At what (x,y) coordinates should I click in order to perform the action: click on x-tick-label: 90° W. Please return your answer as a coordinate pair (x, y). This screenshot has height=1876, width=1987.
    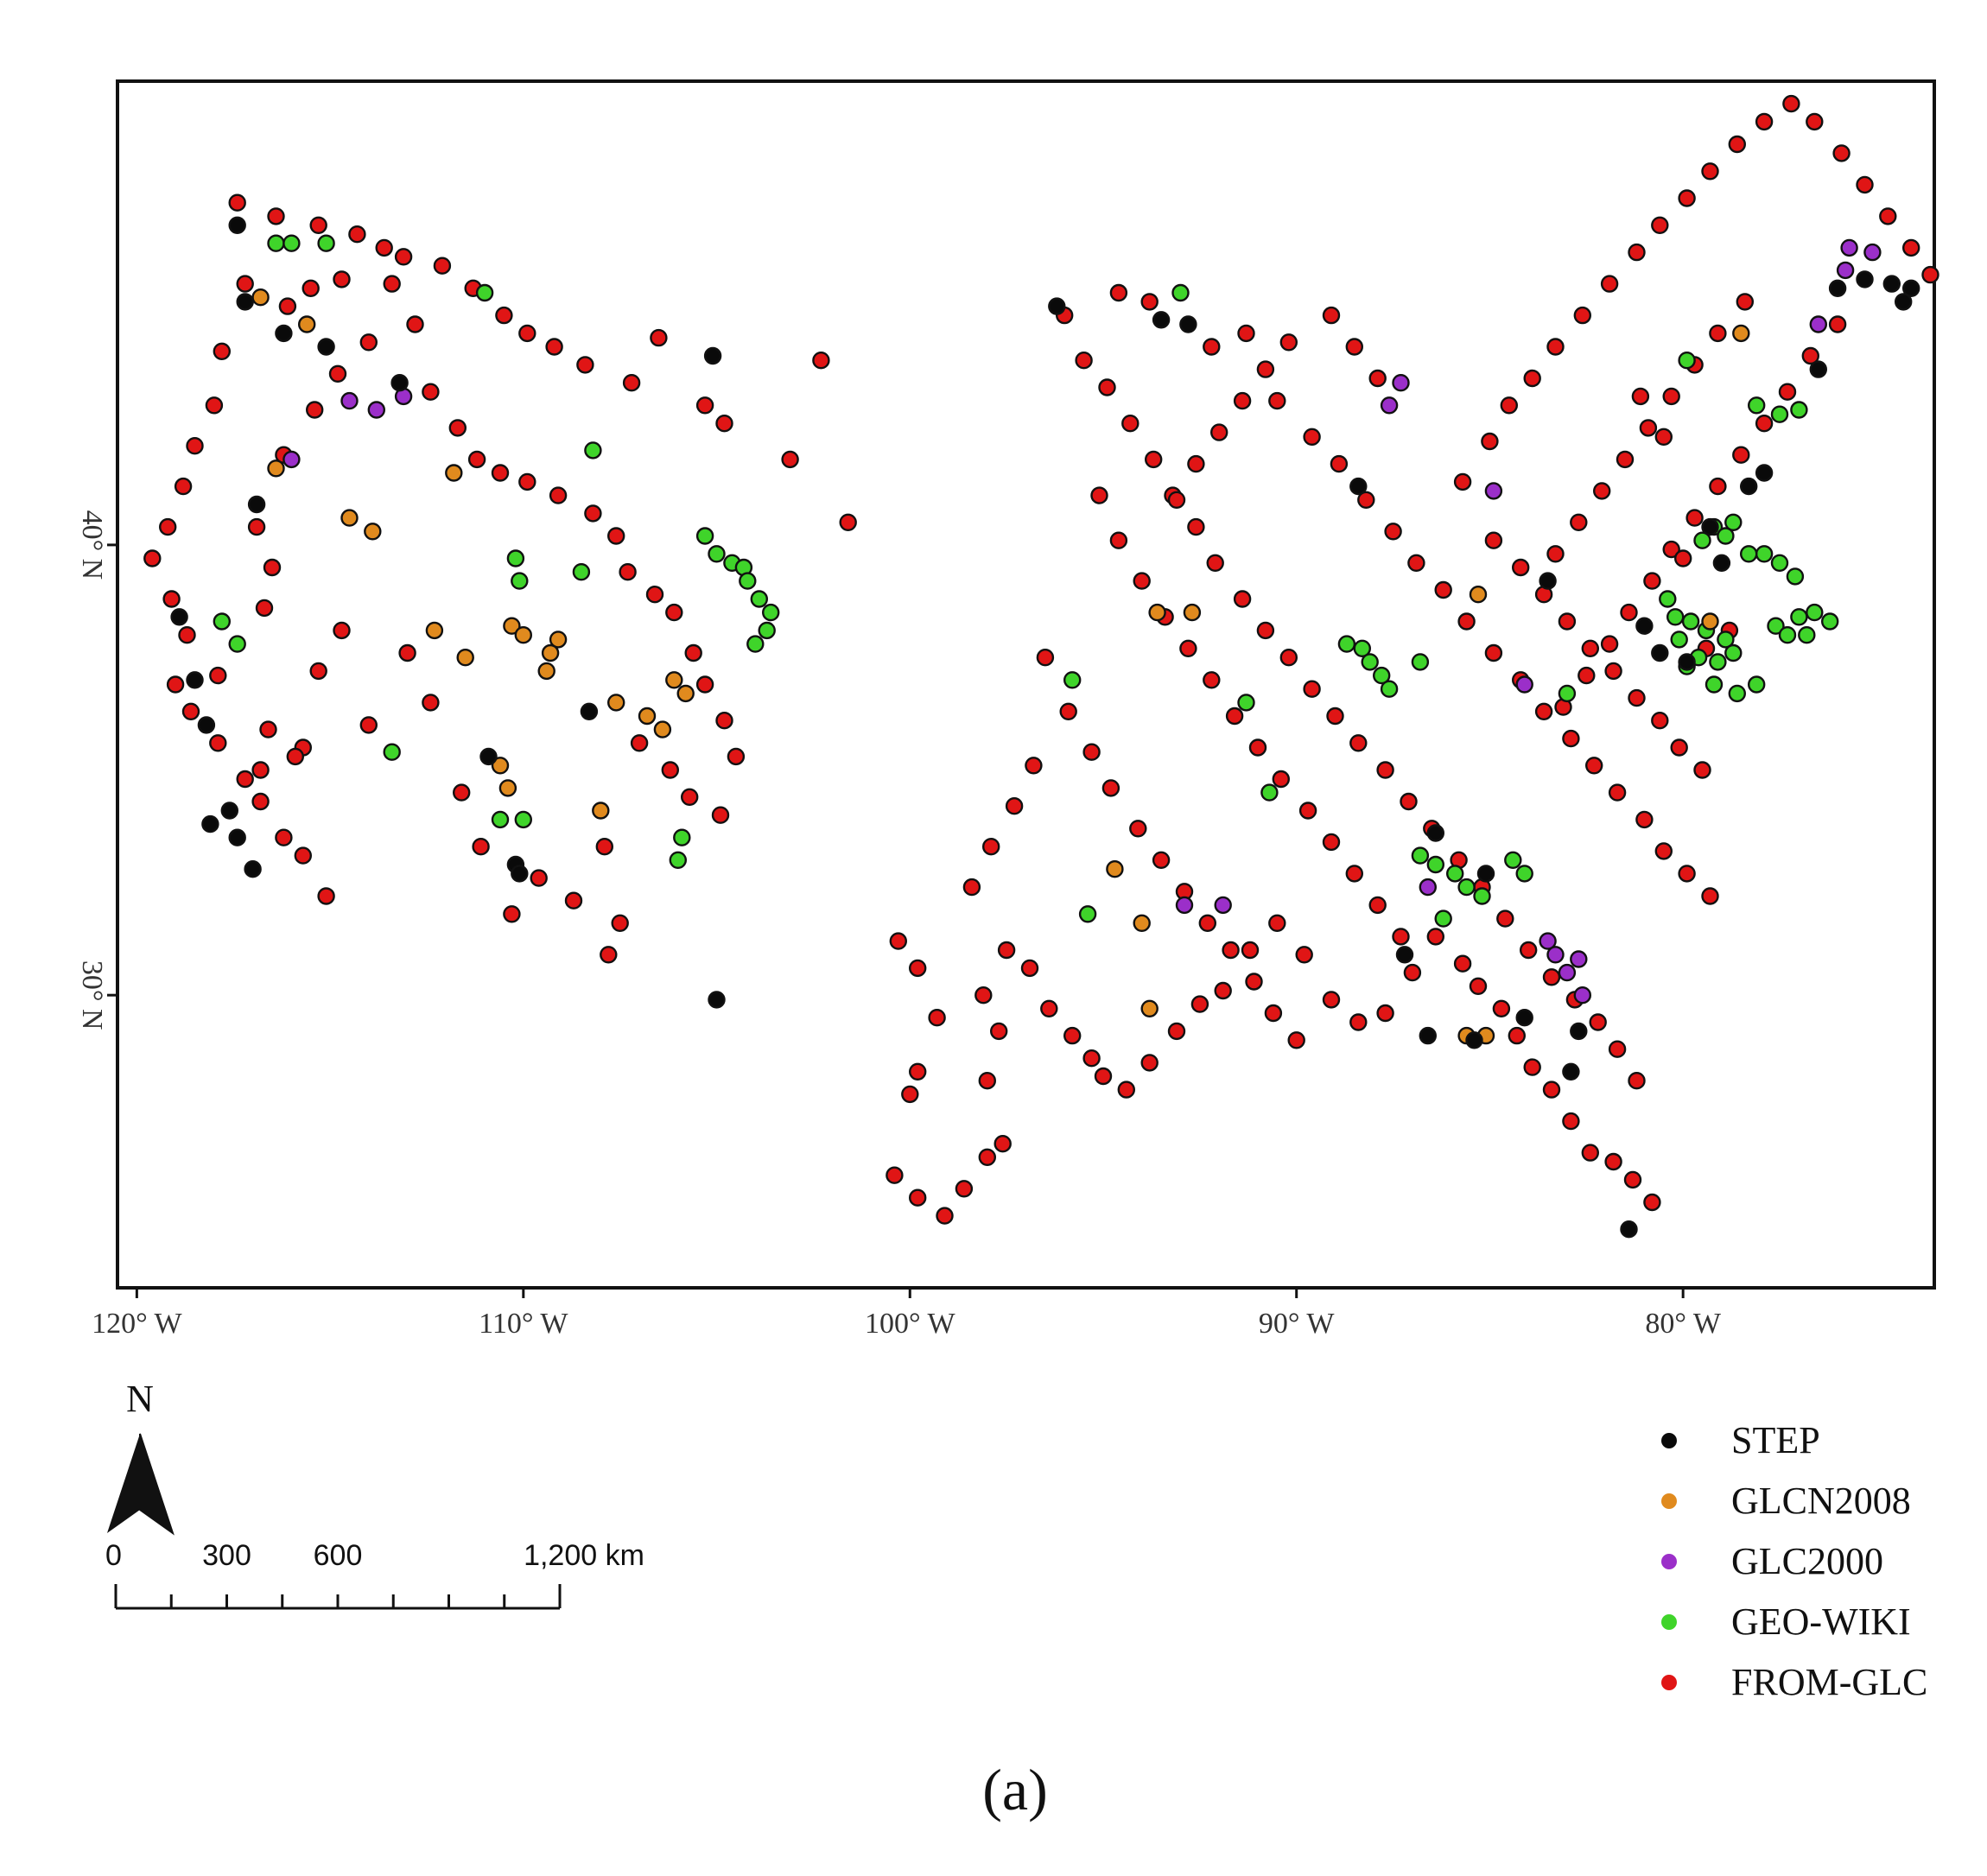
    Looking at the image, I should click on (1297, 1324).